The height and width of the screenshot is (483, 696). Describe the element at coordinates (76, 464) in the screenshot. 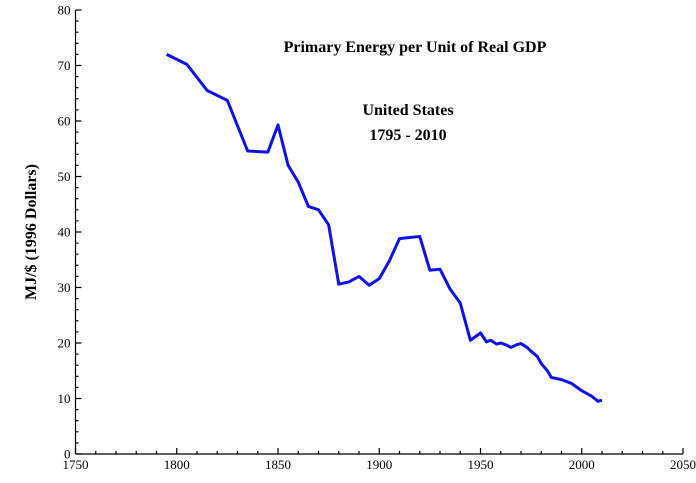

I see `x-tick-label: 1750` at that location.